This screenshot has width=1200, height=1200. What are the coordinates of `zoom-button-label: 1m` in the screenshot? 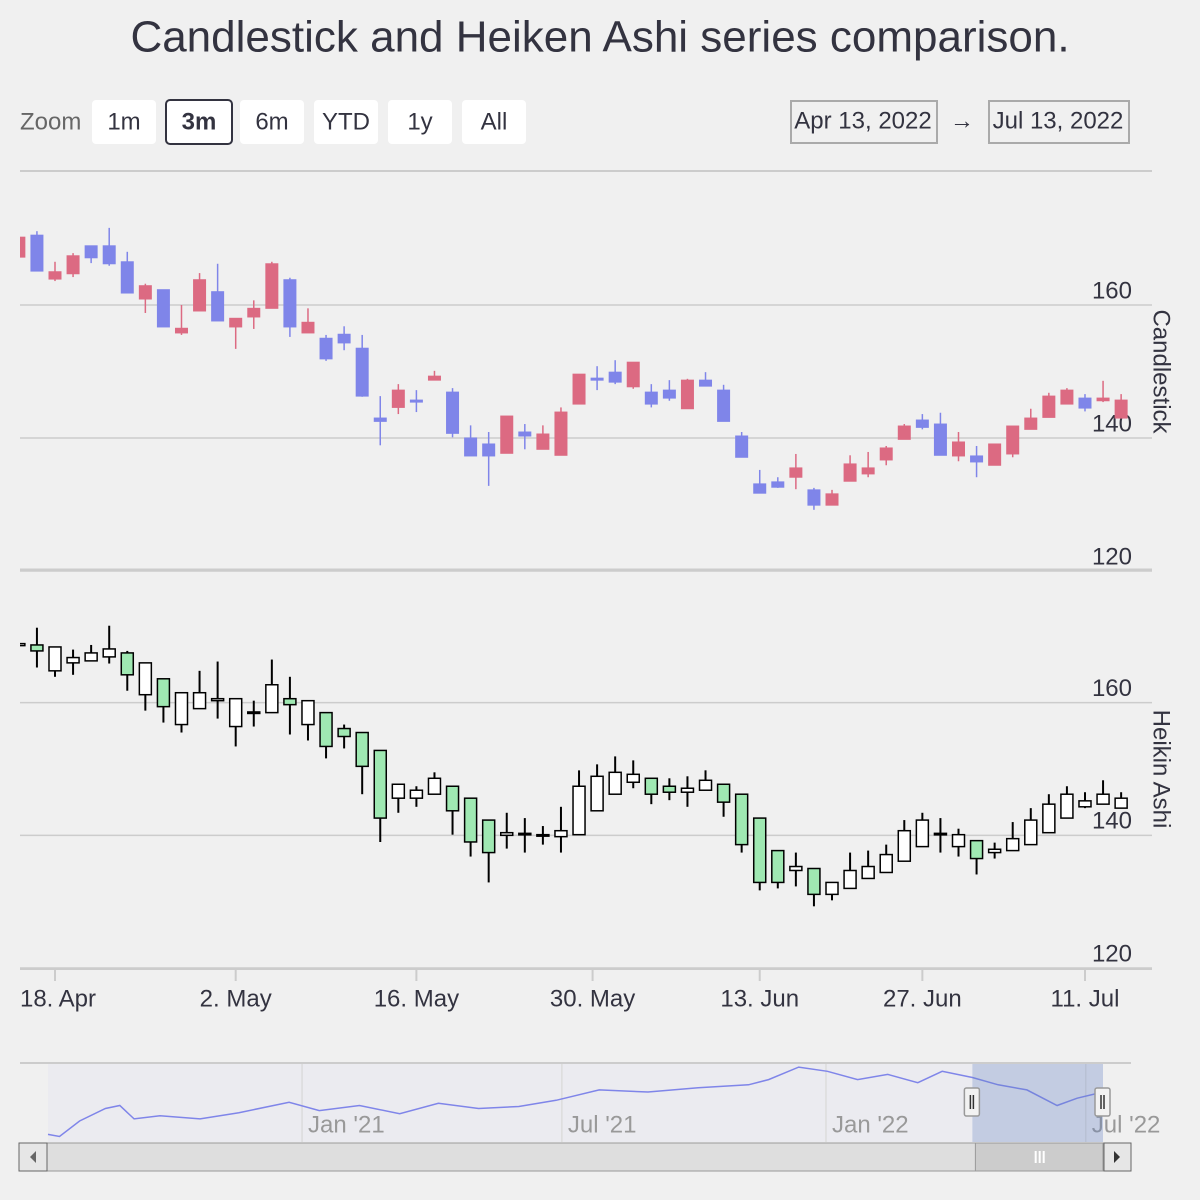 It's located at (123, 121).